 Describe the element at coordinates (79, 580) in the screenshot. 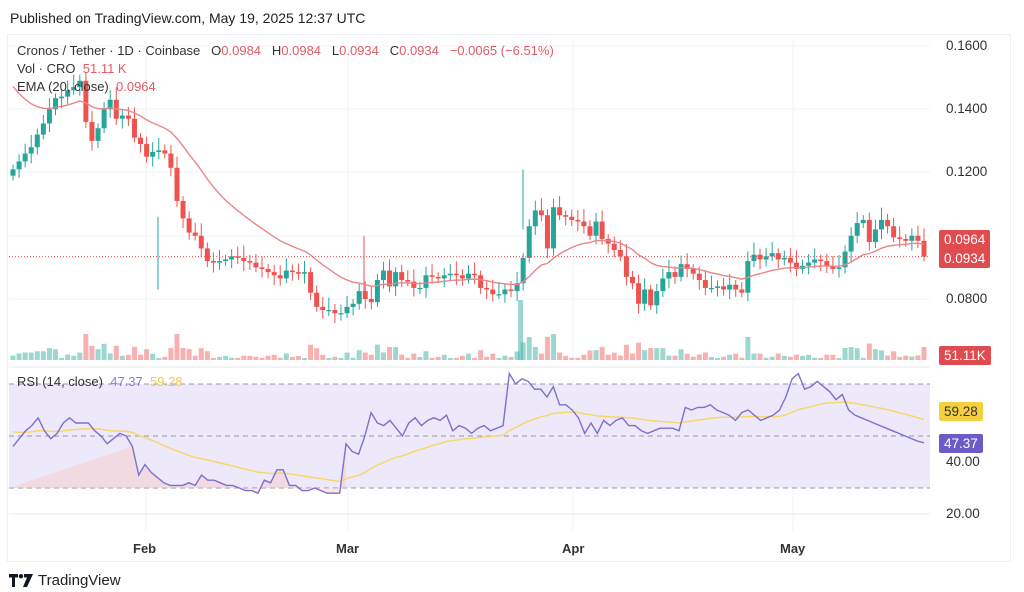

I see `logo-text: TradingView` at that location.